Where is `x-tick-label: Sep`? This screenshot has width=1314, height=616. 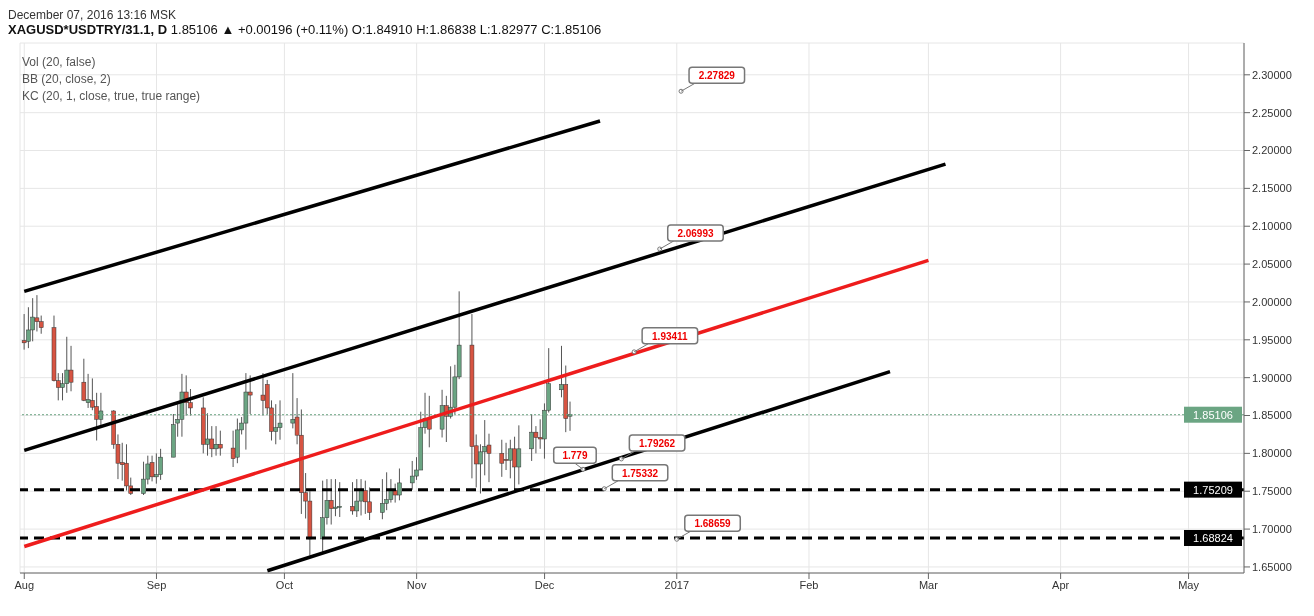 x-tick-label: Sep is located at coordinates (156, 584).